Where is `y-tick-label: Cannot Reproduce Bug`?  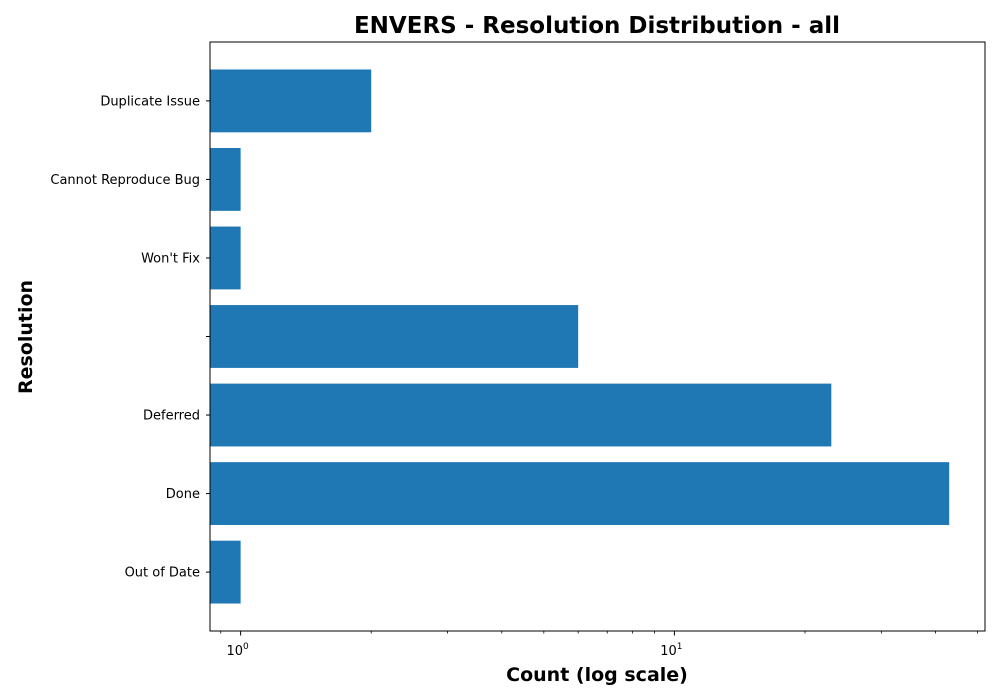
y-tick-label: Cannot Reproduce Bug is located at coordinates (125, 180).